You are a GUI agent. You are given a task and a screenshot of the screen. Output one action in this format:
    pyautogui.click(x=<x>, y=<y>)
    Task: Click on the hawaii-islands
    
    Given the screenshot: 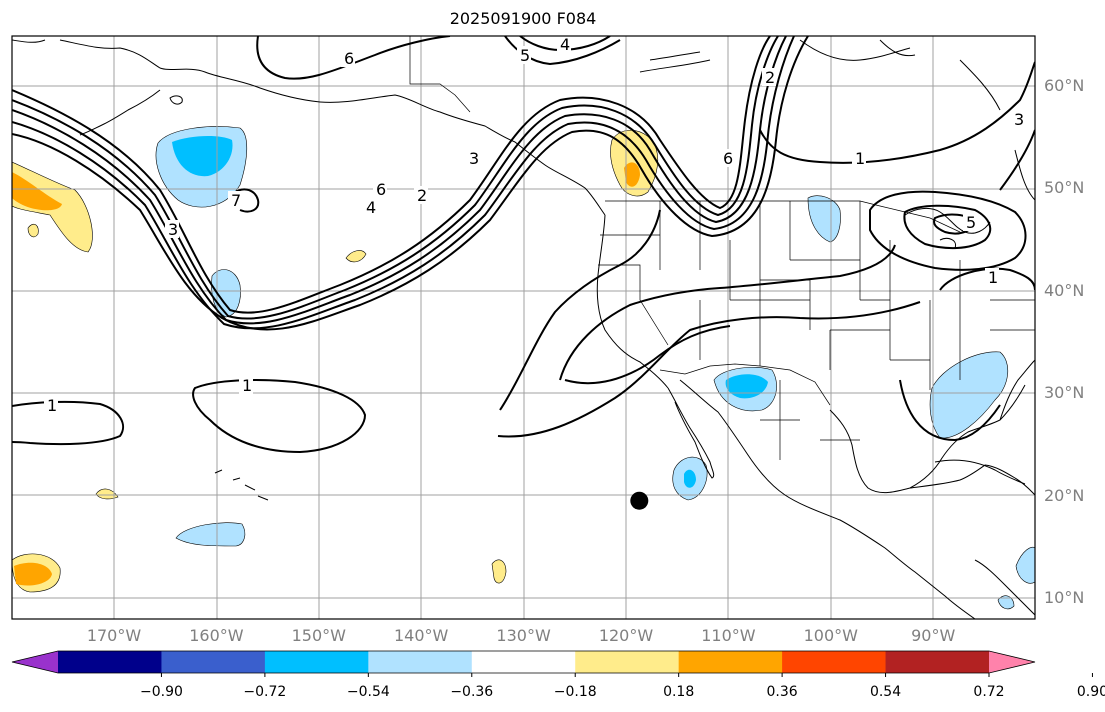 What is the action you would take?
    pyautogui.click(x=241, y=485)
    